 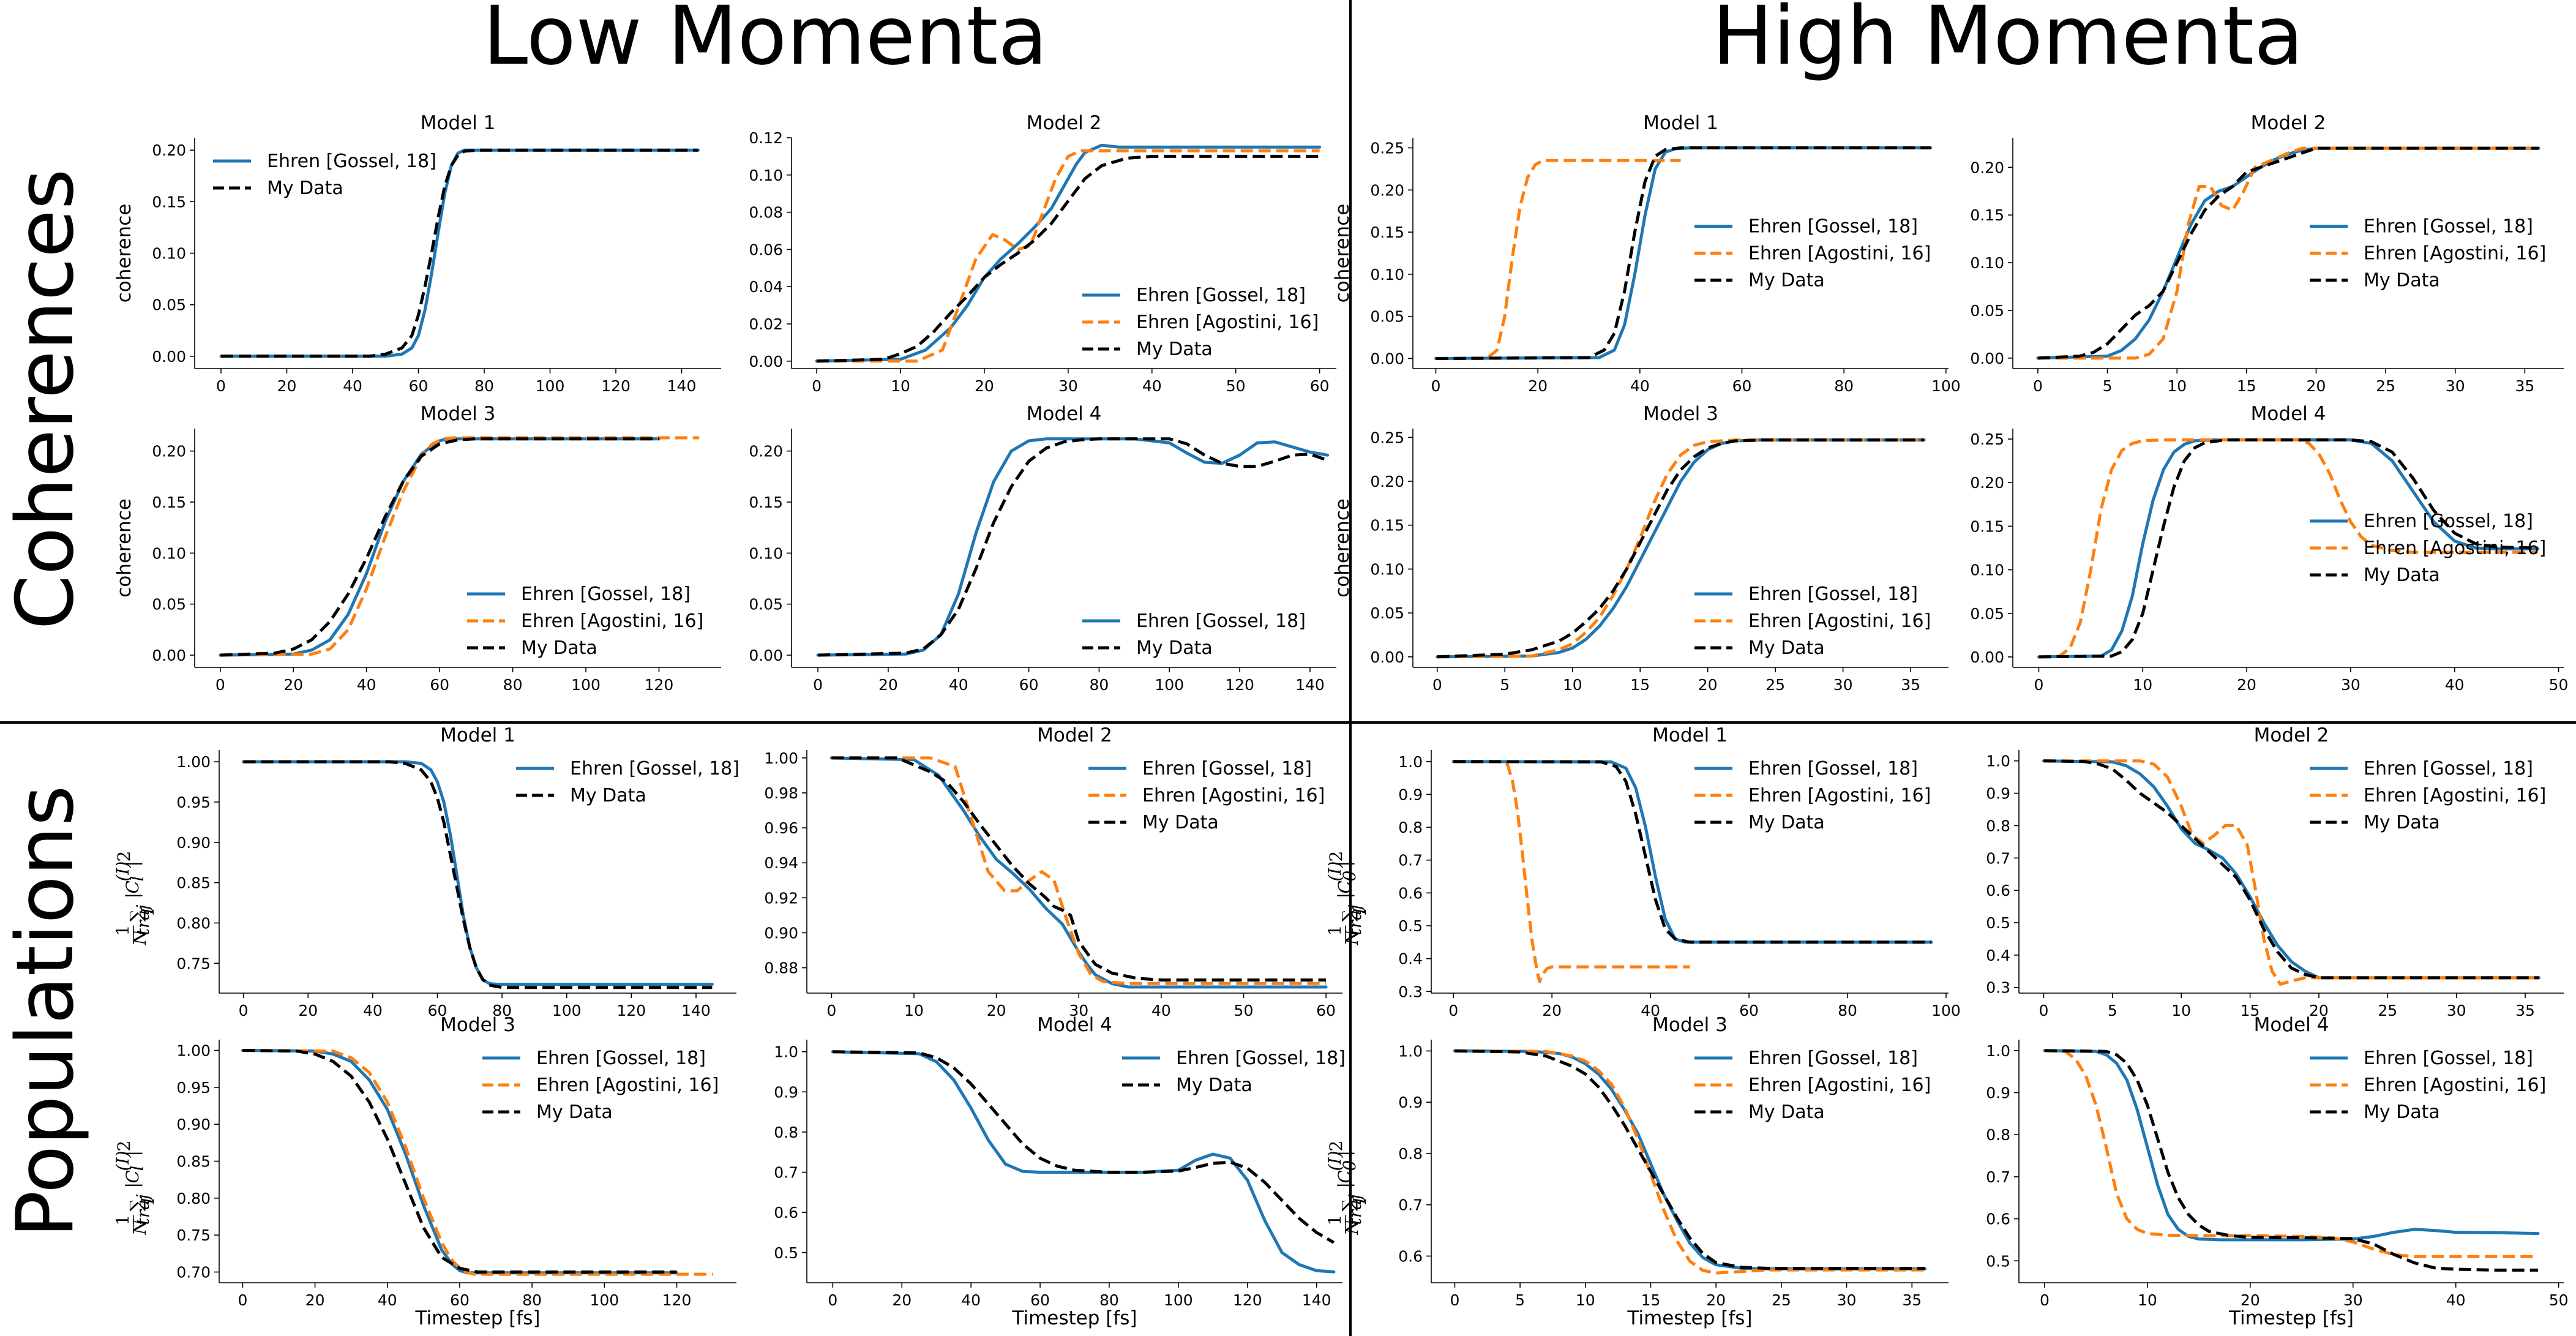 I want to click on y-tick-label: 0.00, so click(x=766, y=361).